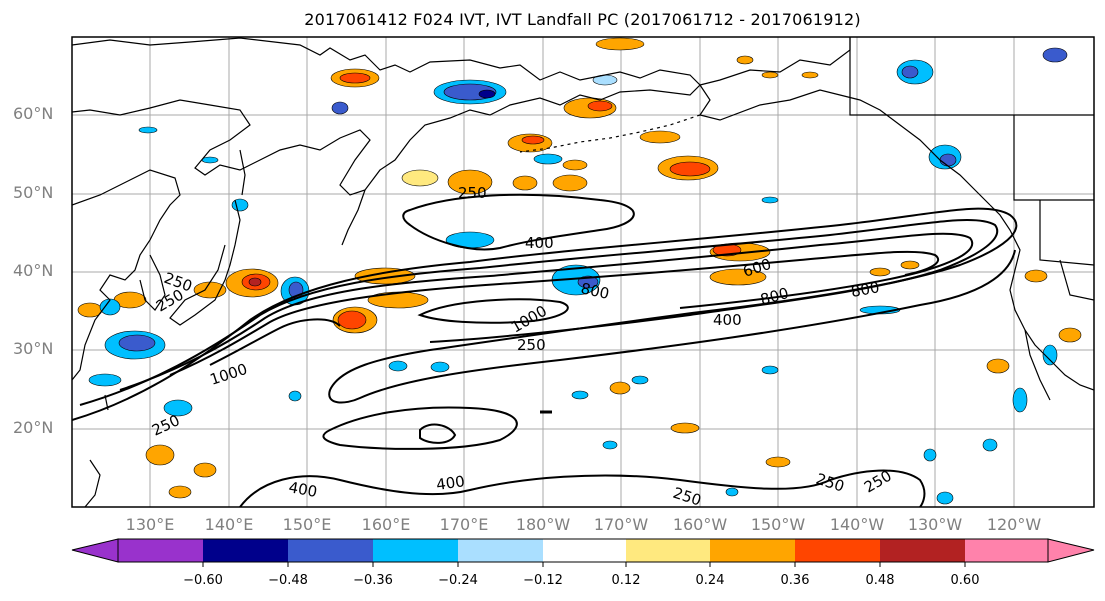  What do you see at coordinates (700, 524) in the screenshot?
I see `lon-label: 160°W` at bounding box center [700, 524].